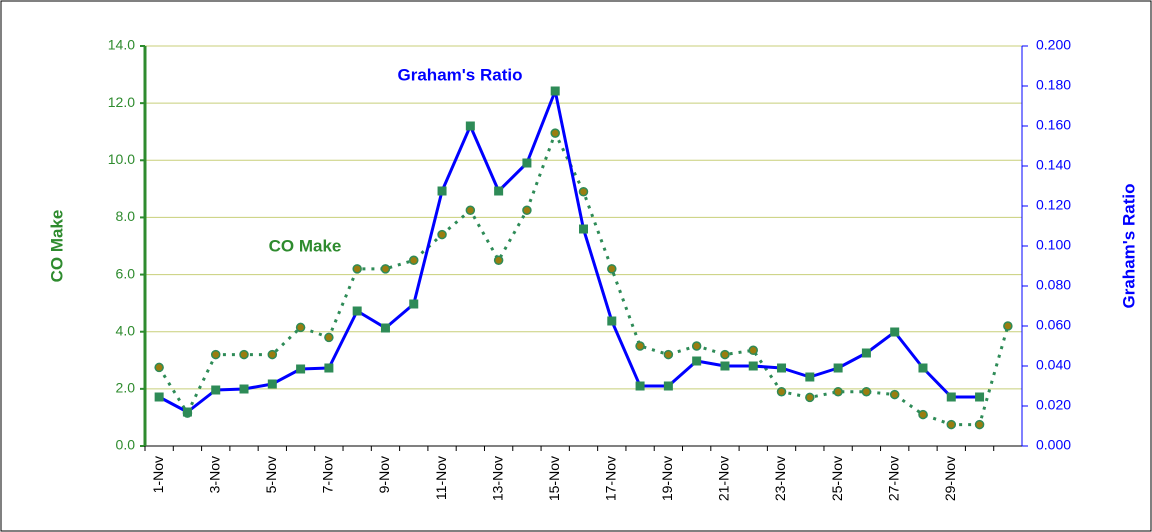  What do you see at coordinates (950, 478) in the screenshot?
I see `x-tick-label: 29-Nov` at bounding box center [950, 478].